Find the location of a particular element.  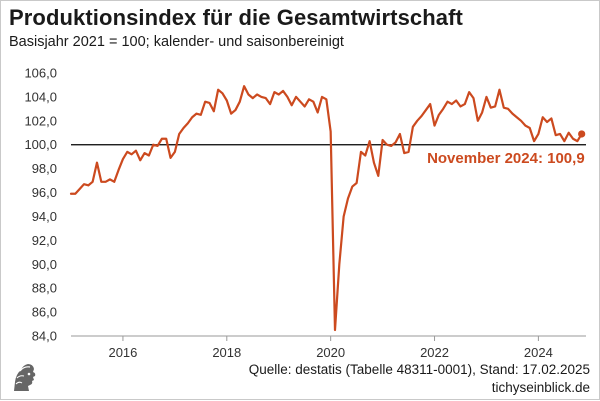

x-tick-label: 2016 is located at coordinates (122, 352).